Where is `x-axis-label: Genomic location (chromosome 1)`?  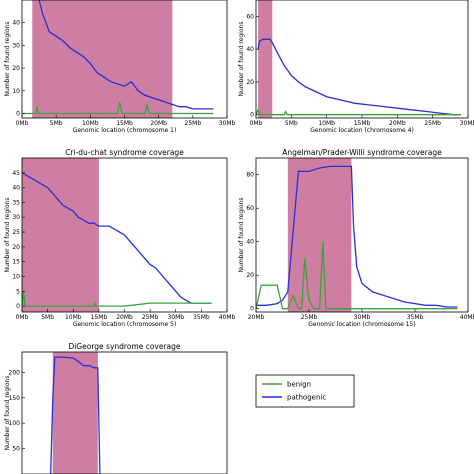
x-axis-label: Genomic location (chromosome 1) is located at coordinates (125, 130).